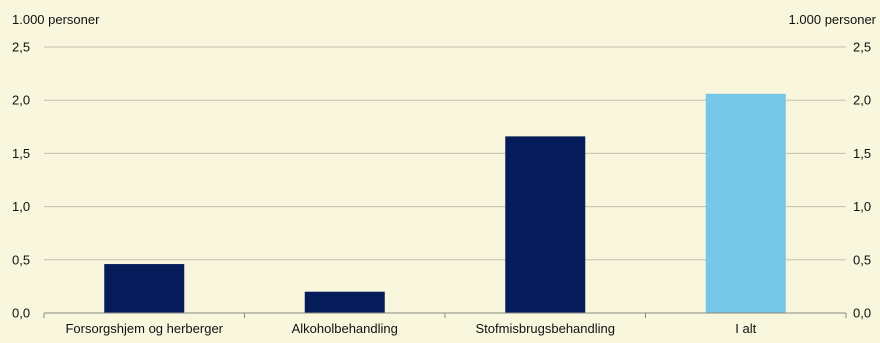 The width and height of the screenshot is (880, 343). I want to click on y-tick-label-right: 0,0, so click(862, 313).